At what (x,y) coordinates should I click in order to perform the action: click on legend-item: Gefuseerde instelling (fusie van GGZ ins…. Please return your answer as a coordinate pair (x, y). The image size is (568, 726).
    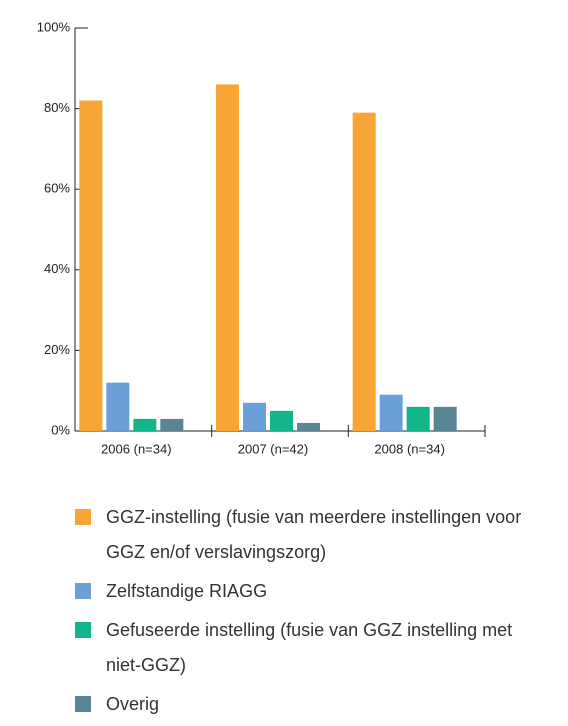
    Looking at the image, I should click on (313, 648).